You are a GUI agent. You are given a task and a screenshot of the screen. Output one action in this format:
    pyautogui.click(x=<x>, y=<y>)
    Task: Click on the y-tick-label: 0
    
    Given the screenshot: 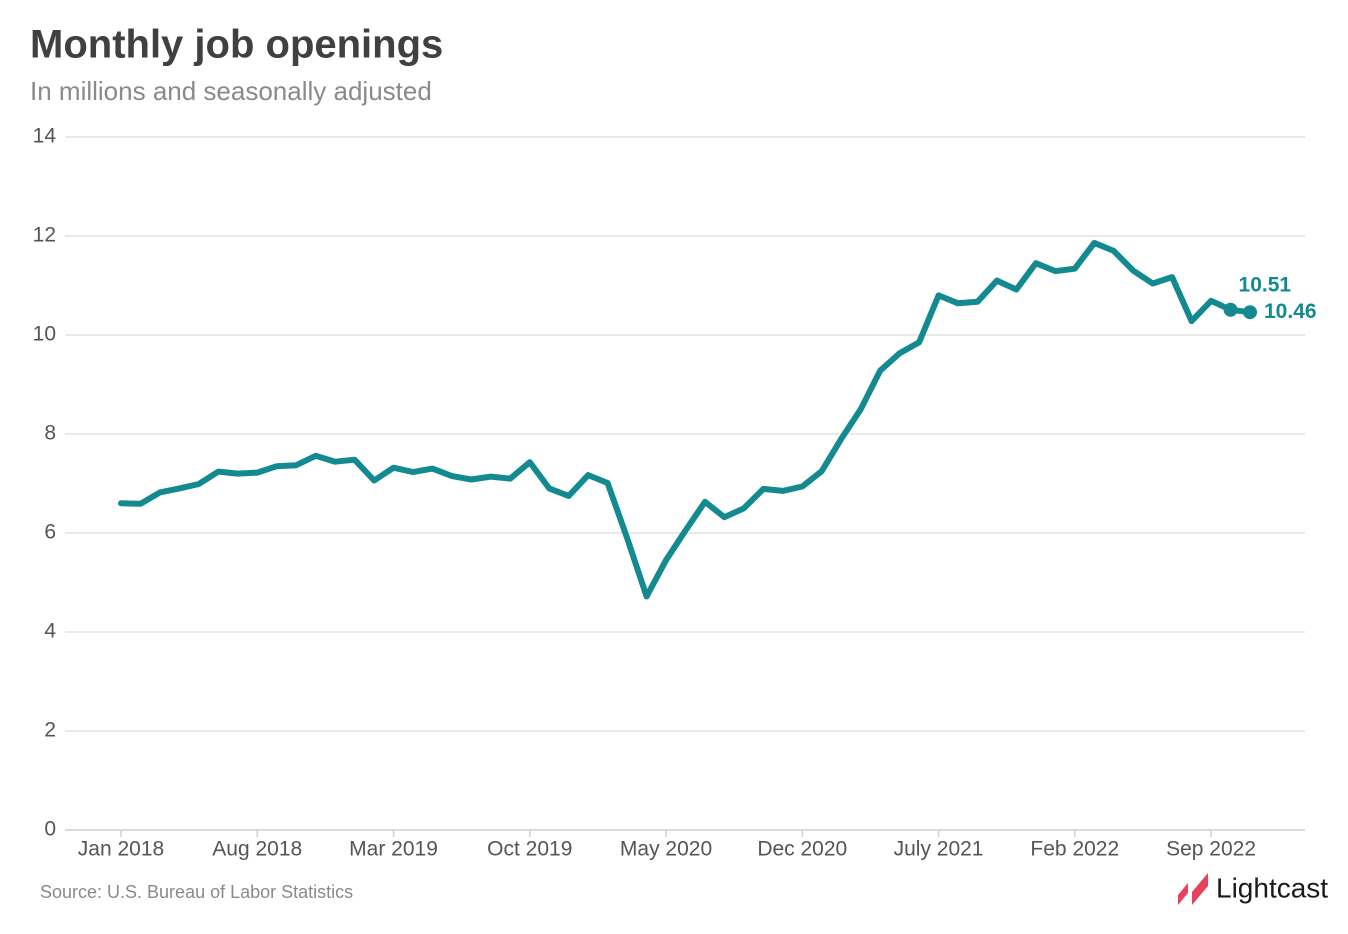 What is the action you would take?
    pyautogui.click(x=50, y=829)
    